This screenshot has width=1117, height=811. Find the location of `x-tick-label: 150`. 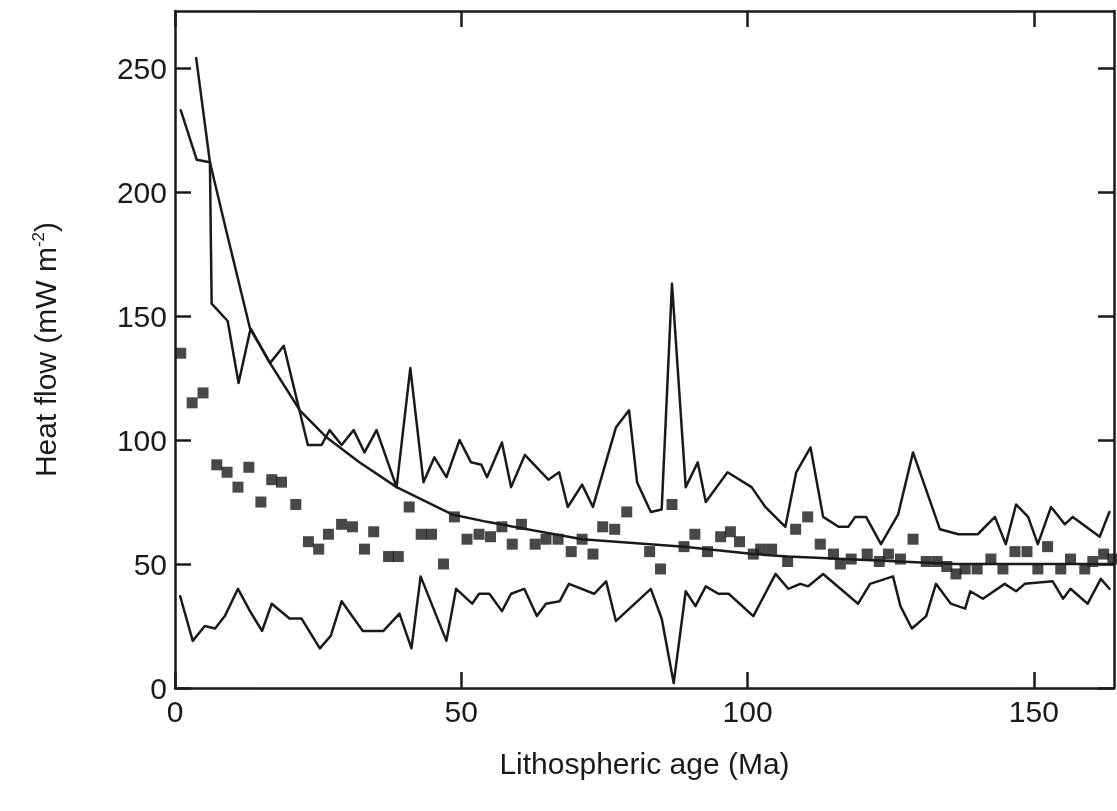

x-tick-label: 150 is located at coordinates (1033, 711).